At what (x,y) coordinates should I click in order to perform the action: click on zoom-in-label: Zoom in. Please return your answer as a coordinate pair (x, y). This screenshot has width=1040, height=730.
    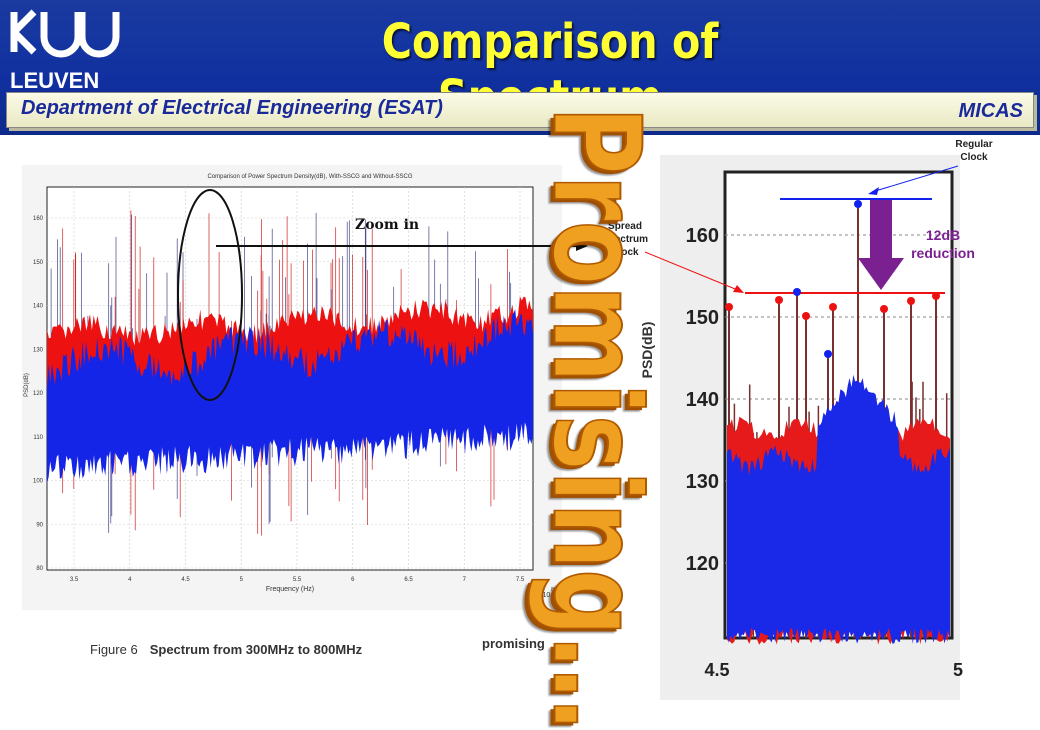
    Looking at the image, I should click on (387, 225).